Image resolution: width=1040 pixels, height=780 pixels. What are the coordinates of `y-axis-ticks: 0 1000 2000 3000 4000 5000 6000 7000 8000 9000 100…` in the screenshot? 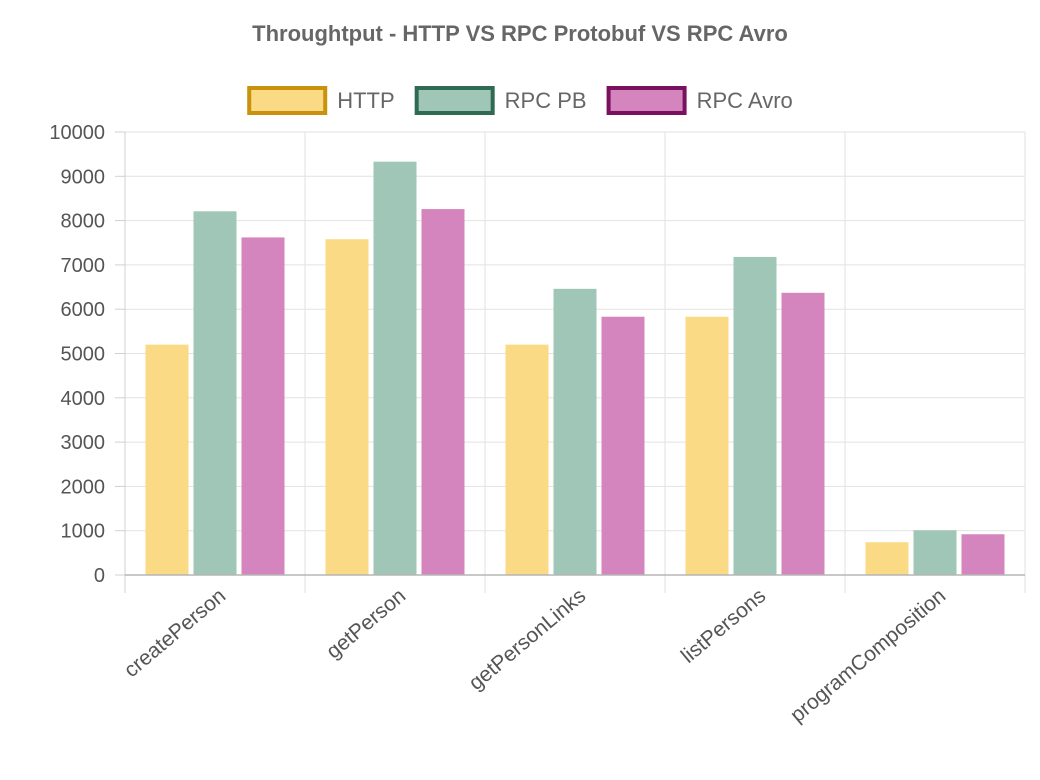 It's located at (87, 354).